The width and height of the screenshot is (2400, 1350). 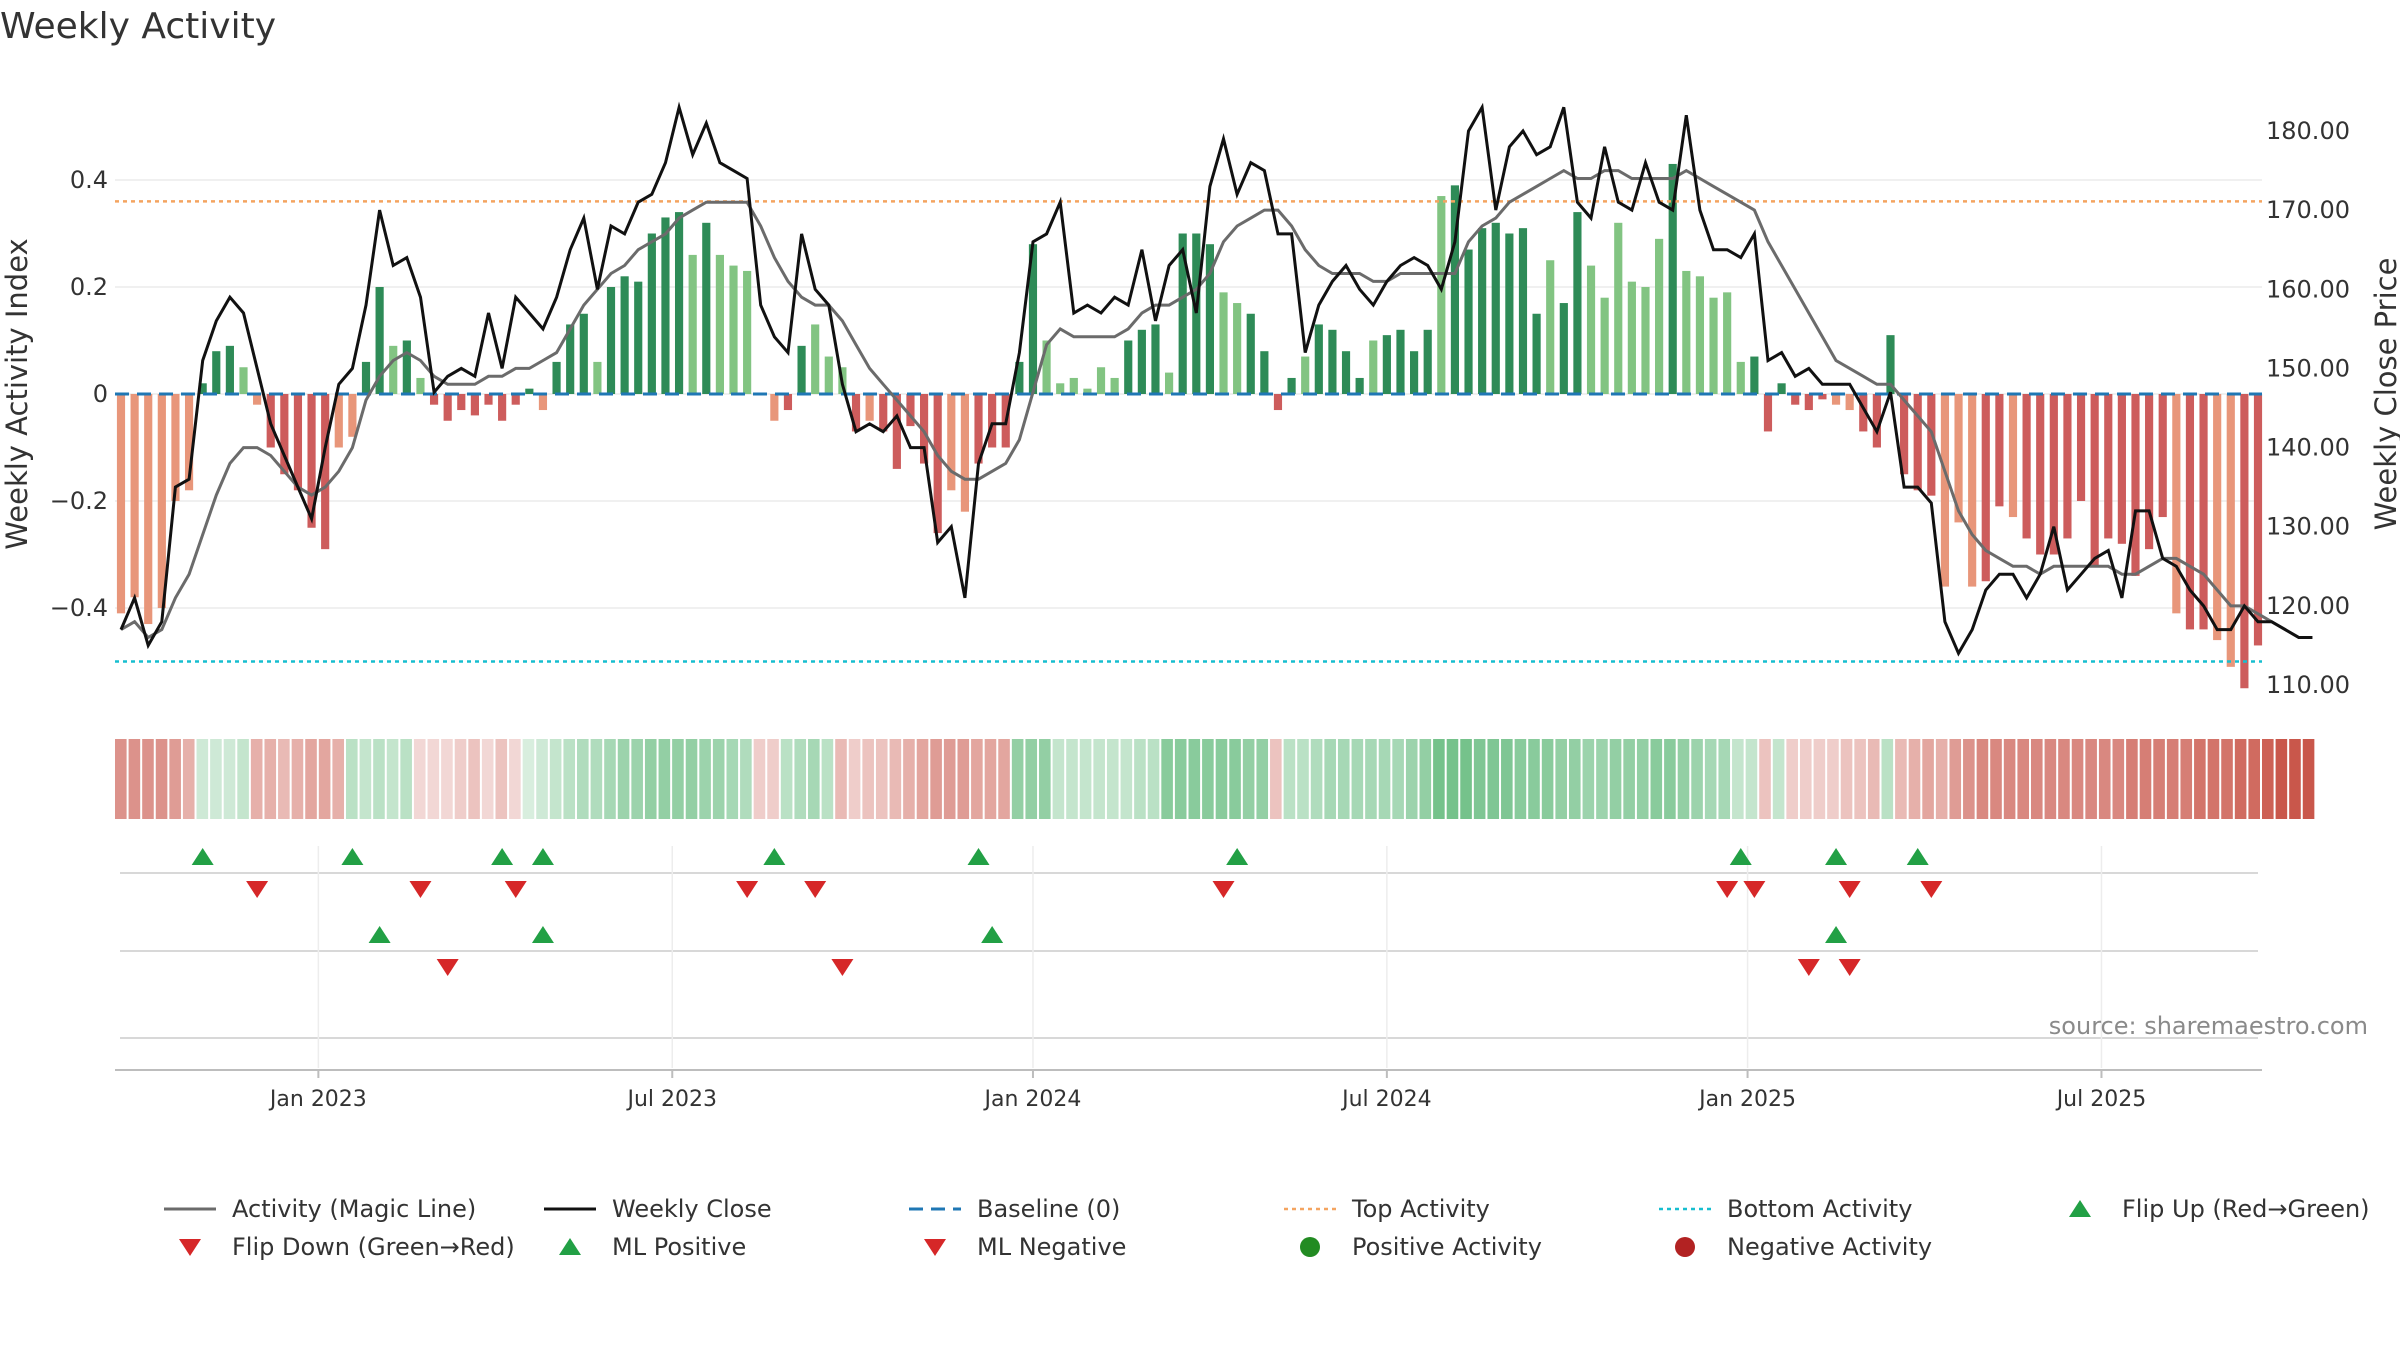 I want to click on legend-item: Activity (Magic Line), so click(x=318, y=1209).